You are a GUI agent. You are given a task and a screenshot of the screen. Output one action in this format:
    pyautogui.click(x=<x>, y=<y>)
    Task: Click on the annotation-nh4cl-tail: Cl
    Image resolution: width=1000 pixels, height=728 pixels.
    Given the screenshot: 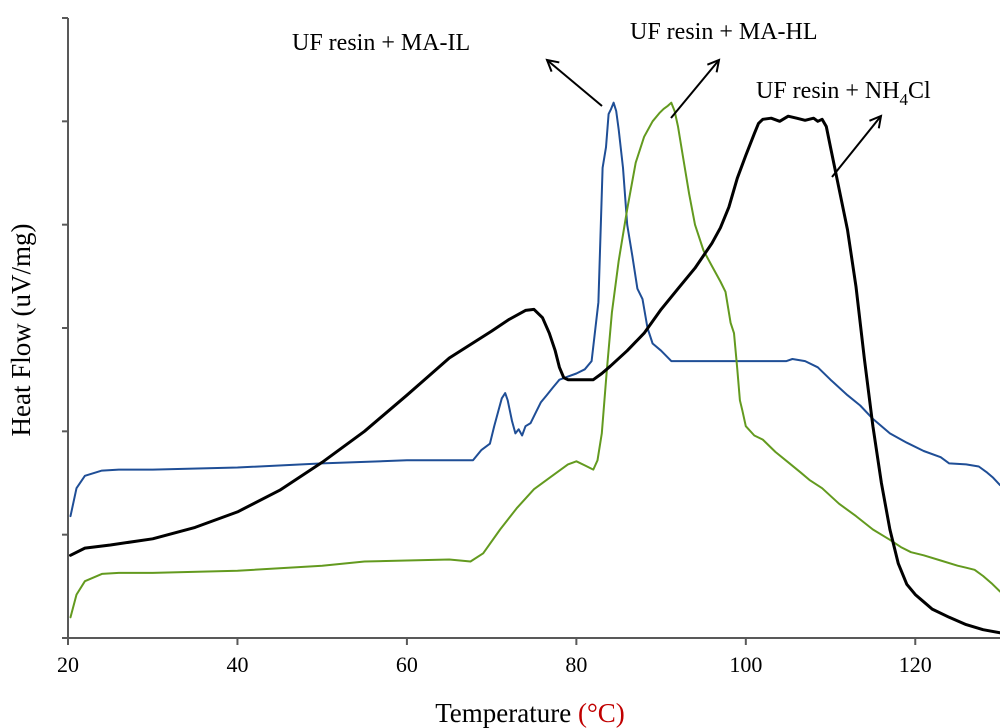 What is the action you would take?
    pyautogui.click(x=919, y=91)
    